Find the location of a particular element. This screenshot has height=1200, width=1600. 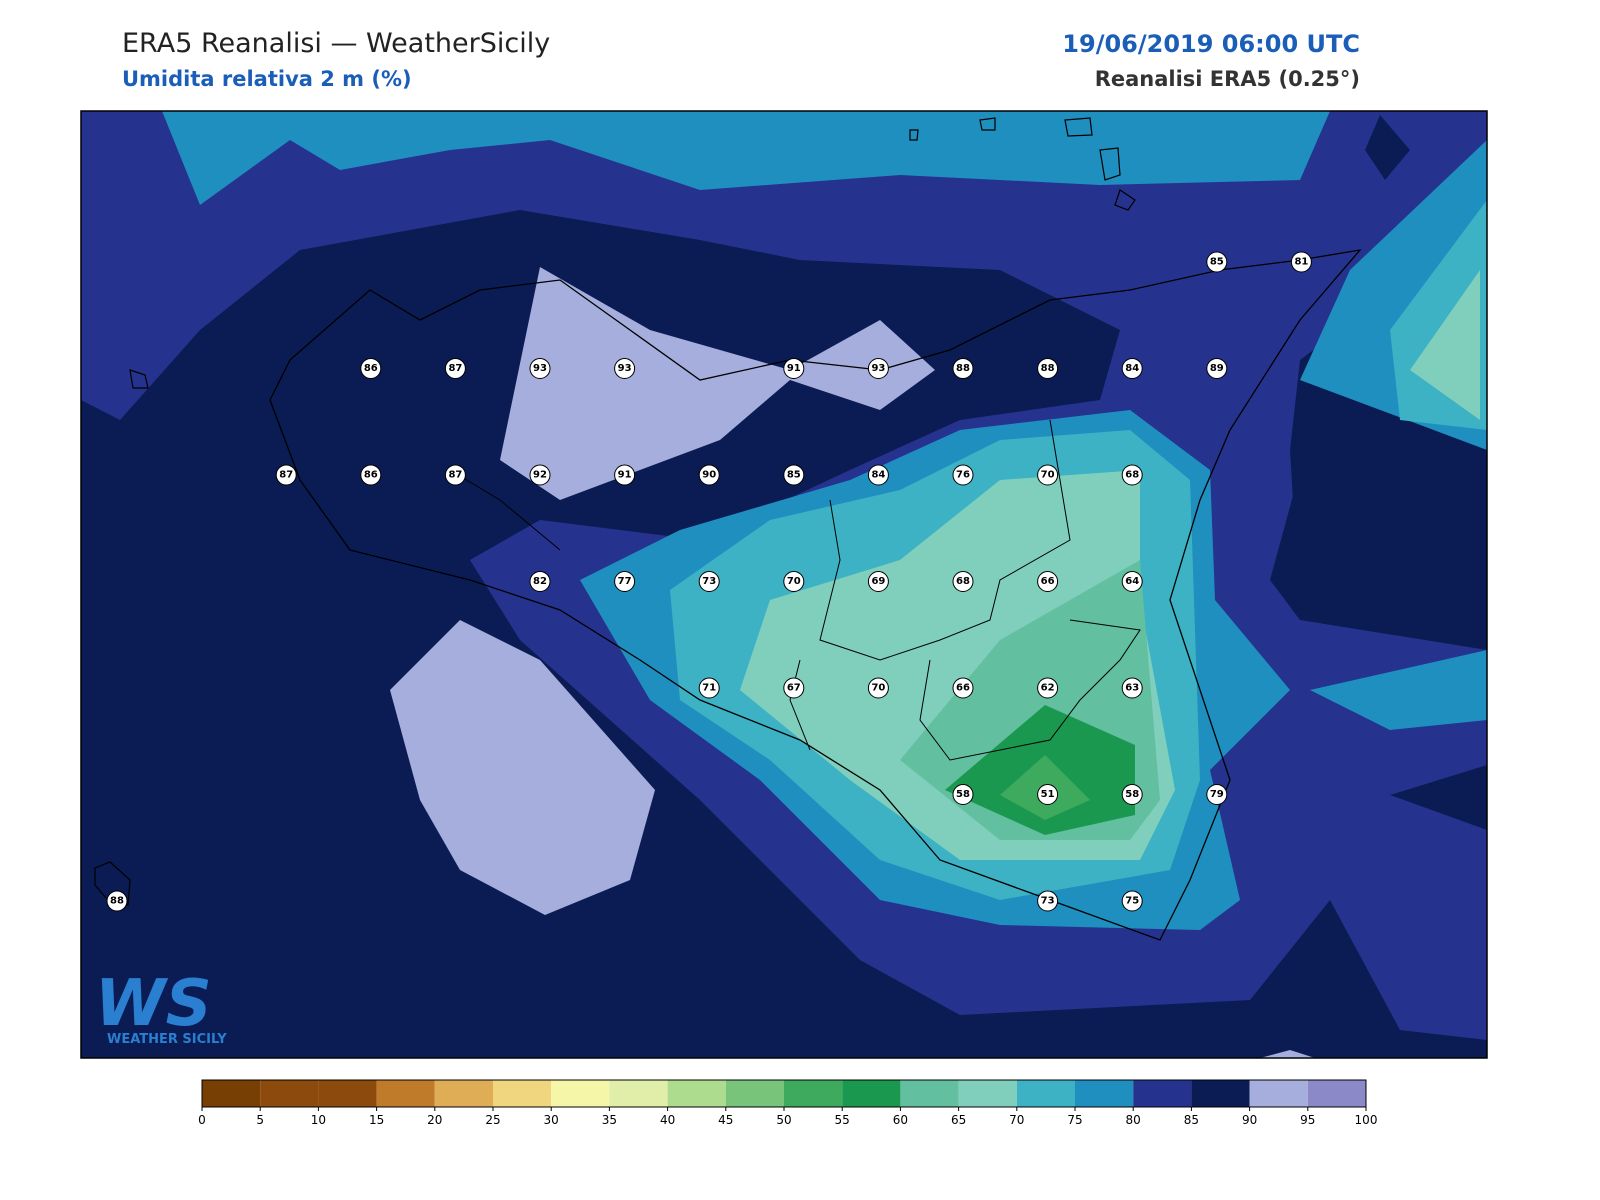

station-value: 79 is located at coordinates (1217, 794).